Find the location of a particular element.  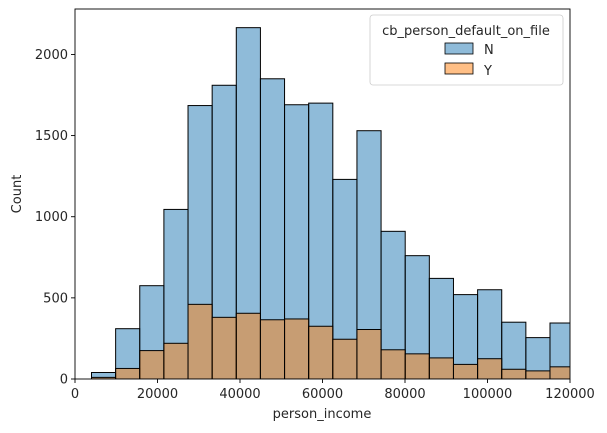

series-y-bars is located at coordinates (330, 341).